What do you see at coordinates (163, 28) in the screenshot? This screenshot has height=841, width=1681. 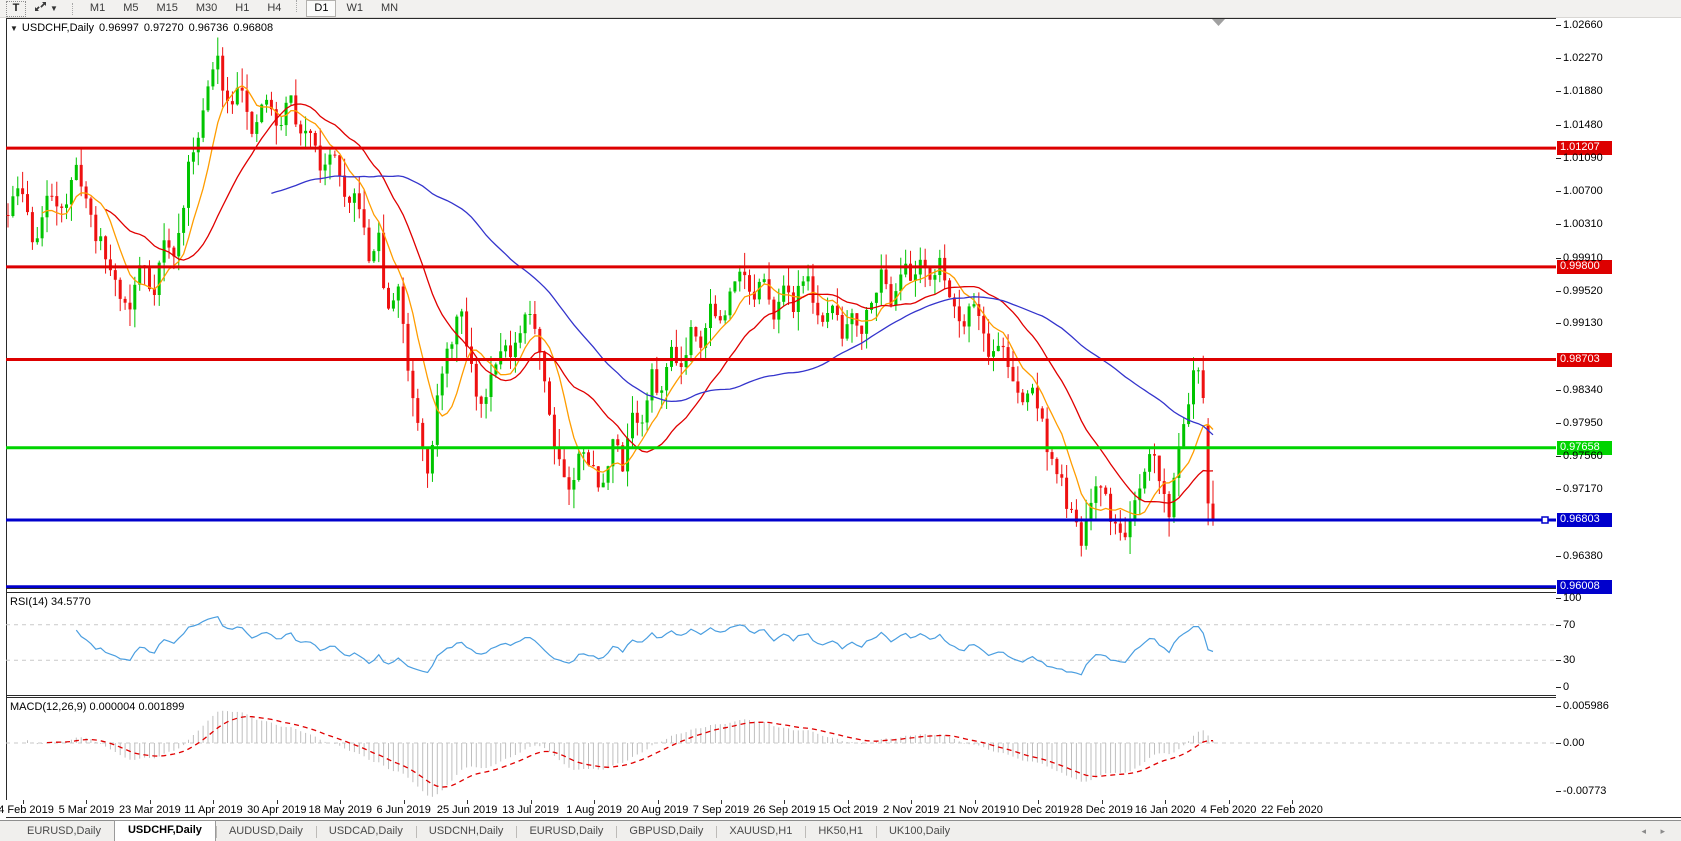 I see `ohlc-high: 0.97270` at bounding box center [163, 28].